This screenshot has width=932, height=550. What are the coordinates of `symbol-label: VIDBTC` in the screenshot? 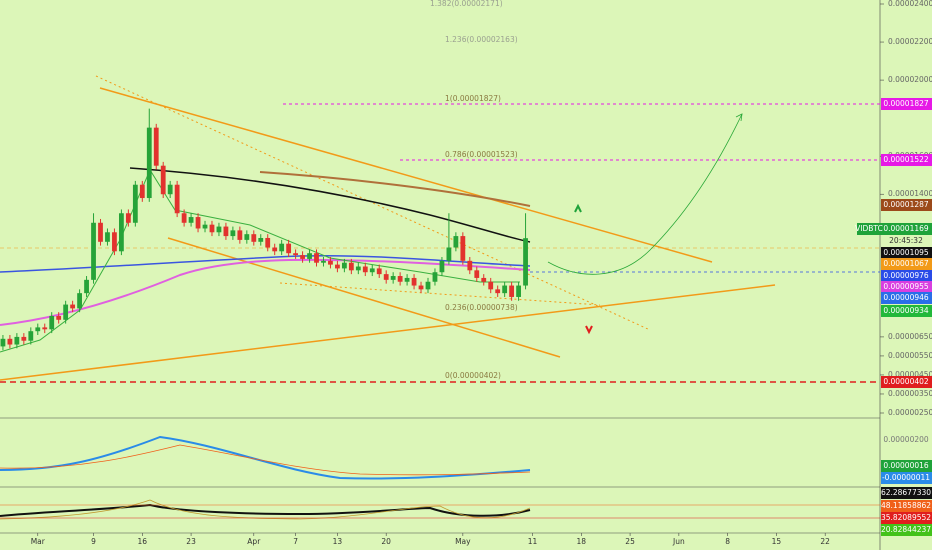 It's located at (869, 228).